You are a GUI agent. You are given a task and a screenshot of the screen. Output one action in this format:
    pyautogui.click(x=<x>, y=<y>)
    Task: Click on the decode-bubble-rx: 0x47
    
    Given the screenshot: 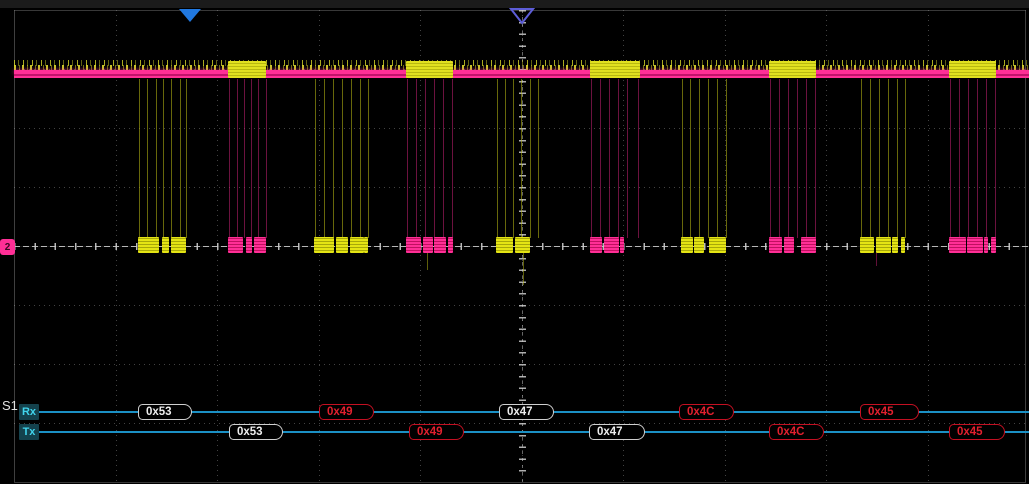 What is the action you would take?
    pyautogui.click(x=526, y=412)
    